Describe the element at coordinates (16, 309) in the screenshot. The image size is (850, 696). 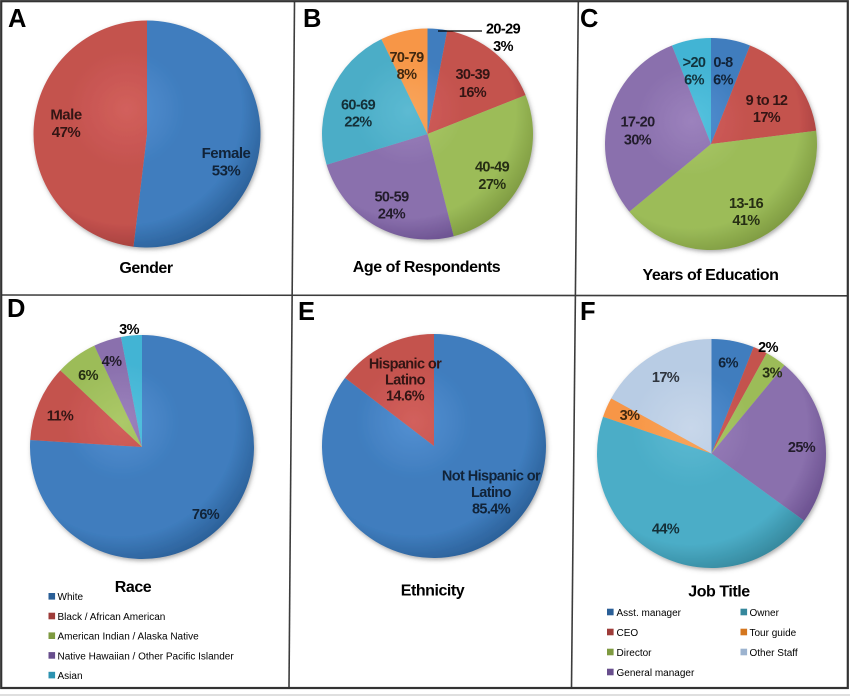
I see `svg-text: D` at that location.